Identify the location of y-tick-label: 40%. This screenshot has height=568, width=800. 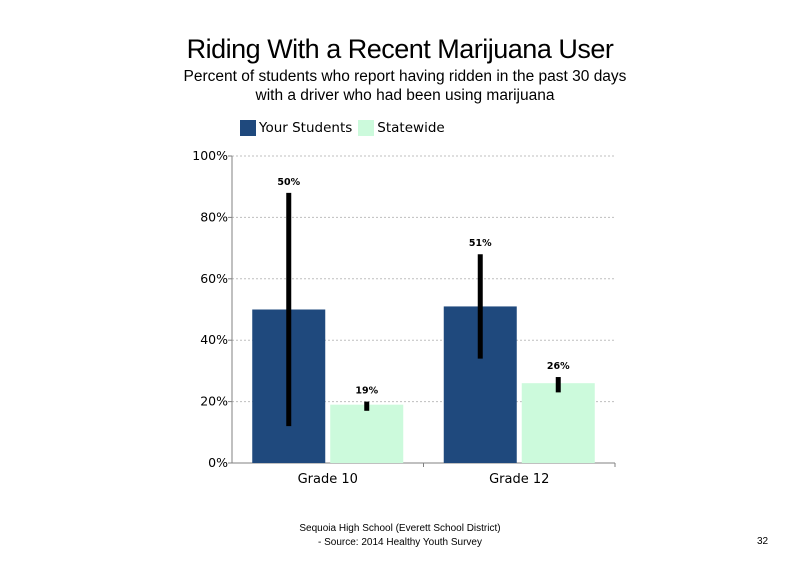
(214, 339).